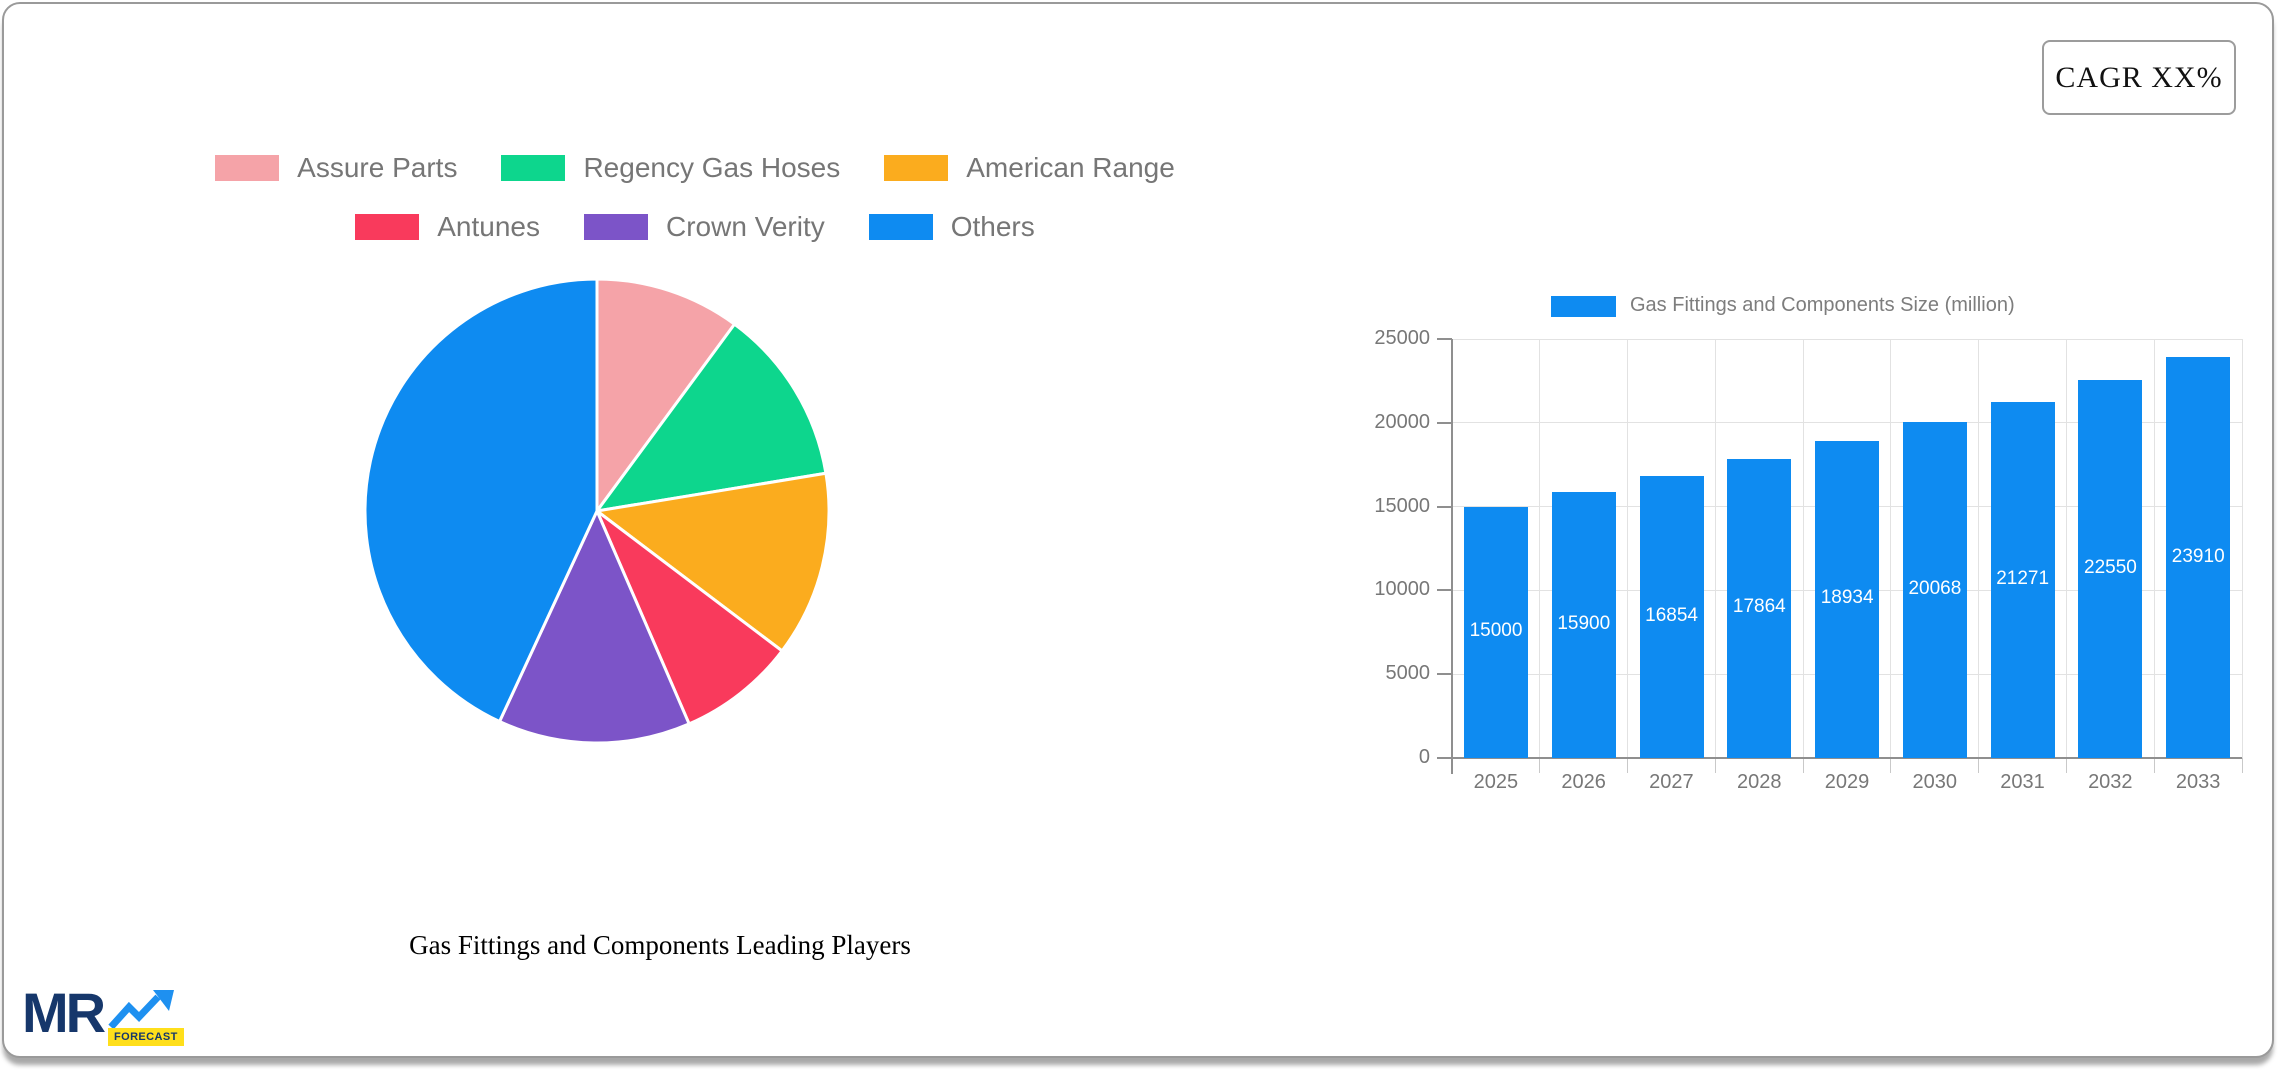 This screenshot has height=1070, width=2280. What do you see at coordinates (2198, 782) in the screenshot?
I see `x-axis-label: 2033` at bounding box center [2198, 782].